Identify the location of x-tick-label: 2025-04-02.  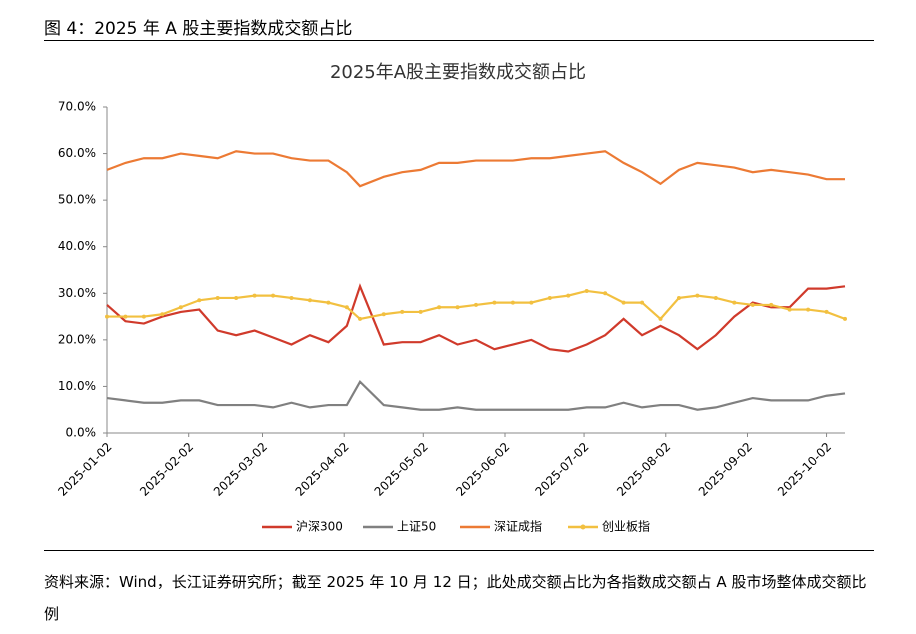
(322, 469).